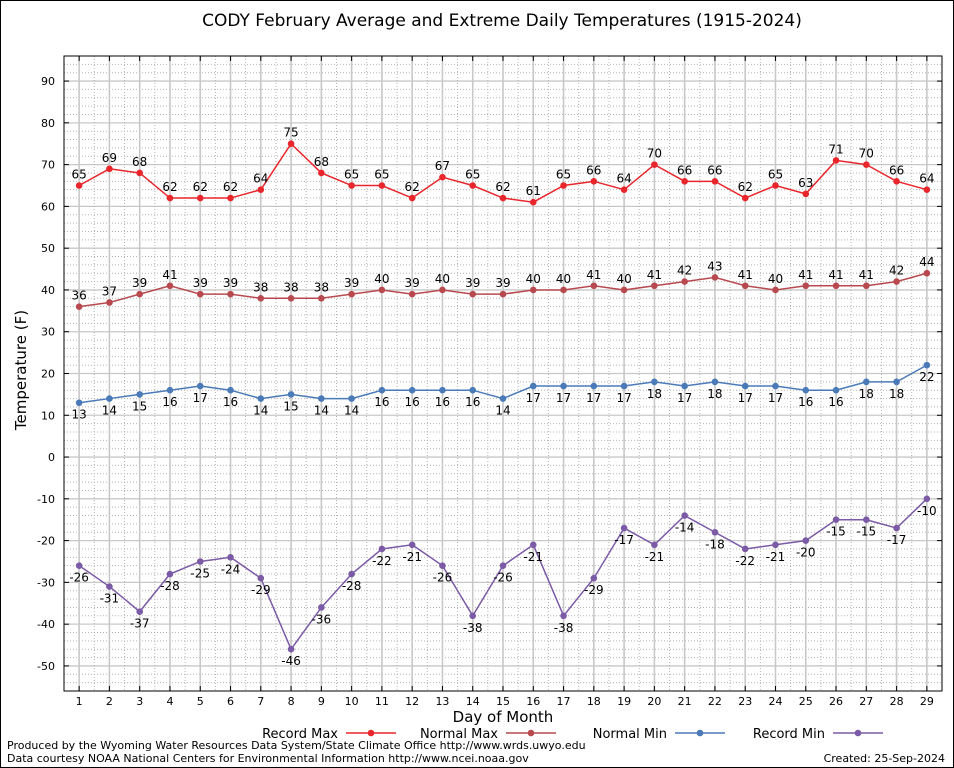 This screenshot has height=768, width=954. Describe the element at coordinates (684, 271) in the screenshot. I see `data-label: 42` at that location.